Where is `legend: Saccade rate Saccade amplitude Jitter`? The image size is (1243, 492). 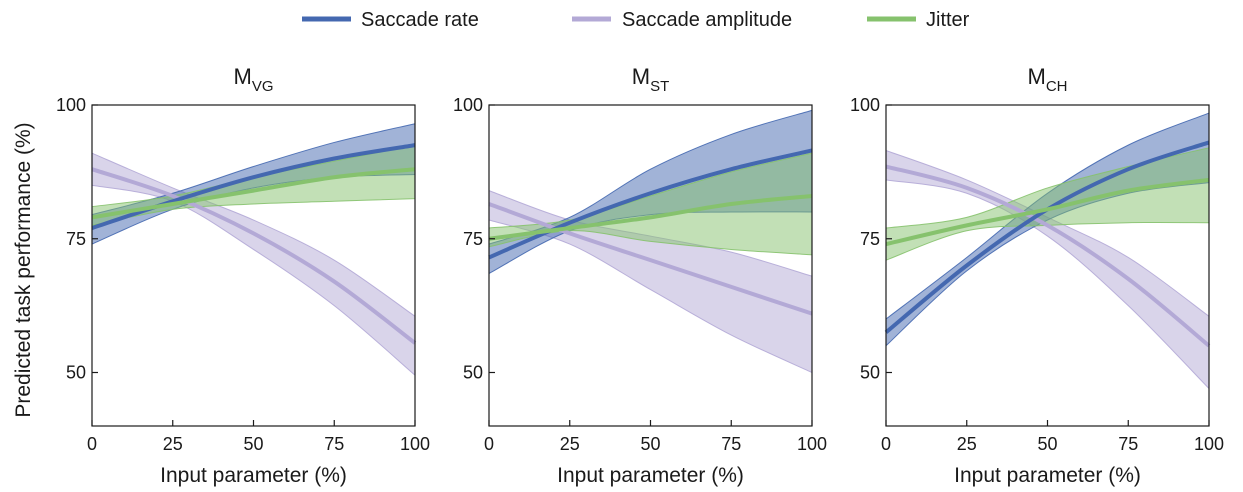 legend: Saccade rate Saccade amplitude Jitter is located at coordinates (636, 20).